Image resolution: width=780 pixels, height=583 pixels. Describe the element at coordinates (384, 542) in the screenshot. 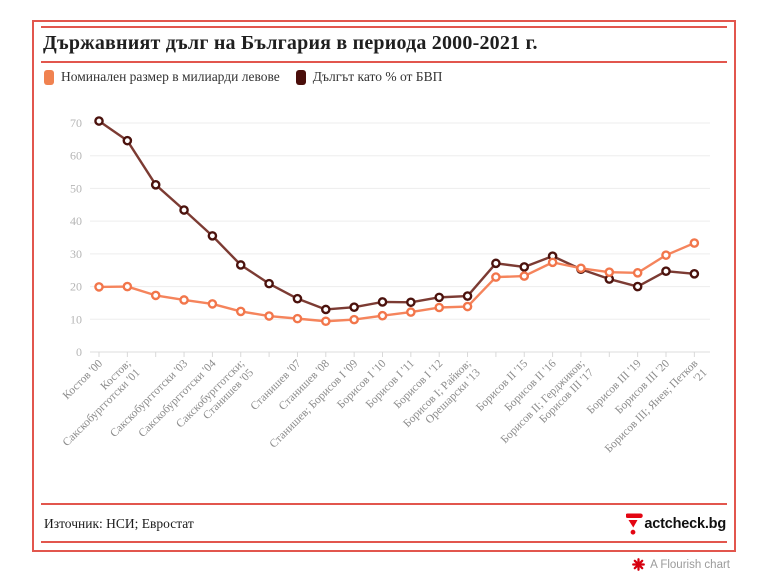

I see `footer-bottom-rule` at that location.